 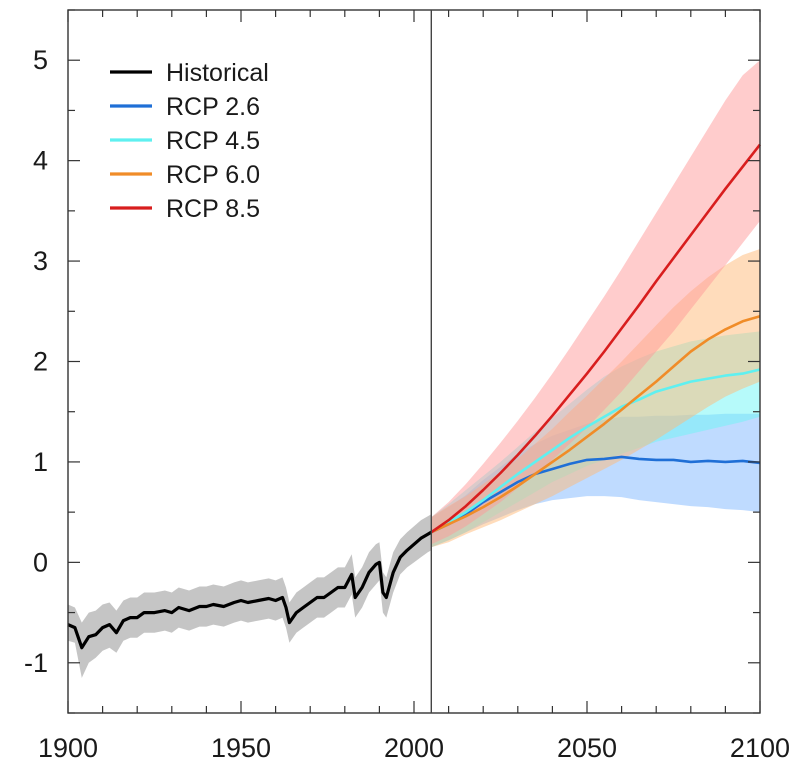 I want to click on legend-label-rcp-8-5: RCP 8.5, so click(x=213, y=209).